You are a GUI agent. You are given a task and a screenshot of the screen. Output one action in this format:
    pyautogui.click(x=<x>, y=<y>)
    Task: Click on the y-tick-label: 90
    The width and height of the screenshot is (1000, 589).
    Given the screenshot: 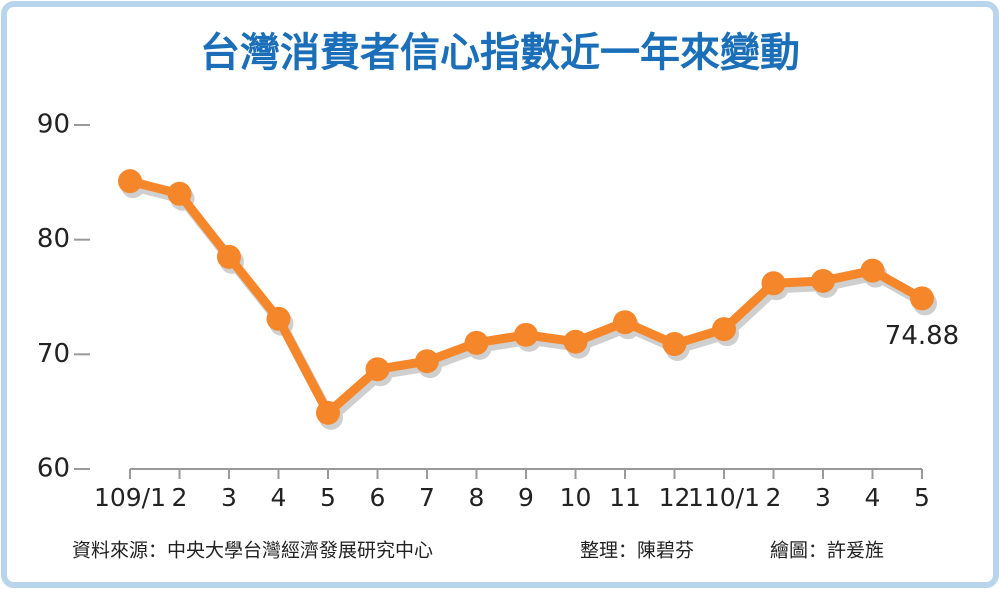 What is the action you would take?
    pyautogui.click(x=53, y=125)
    